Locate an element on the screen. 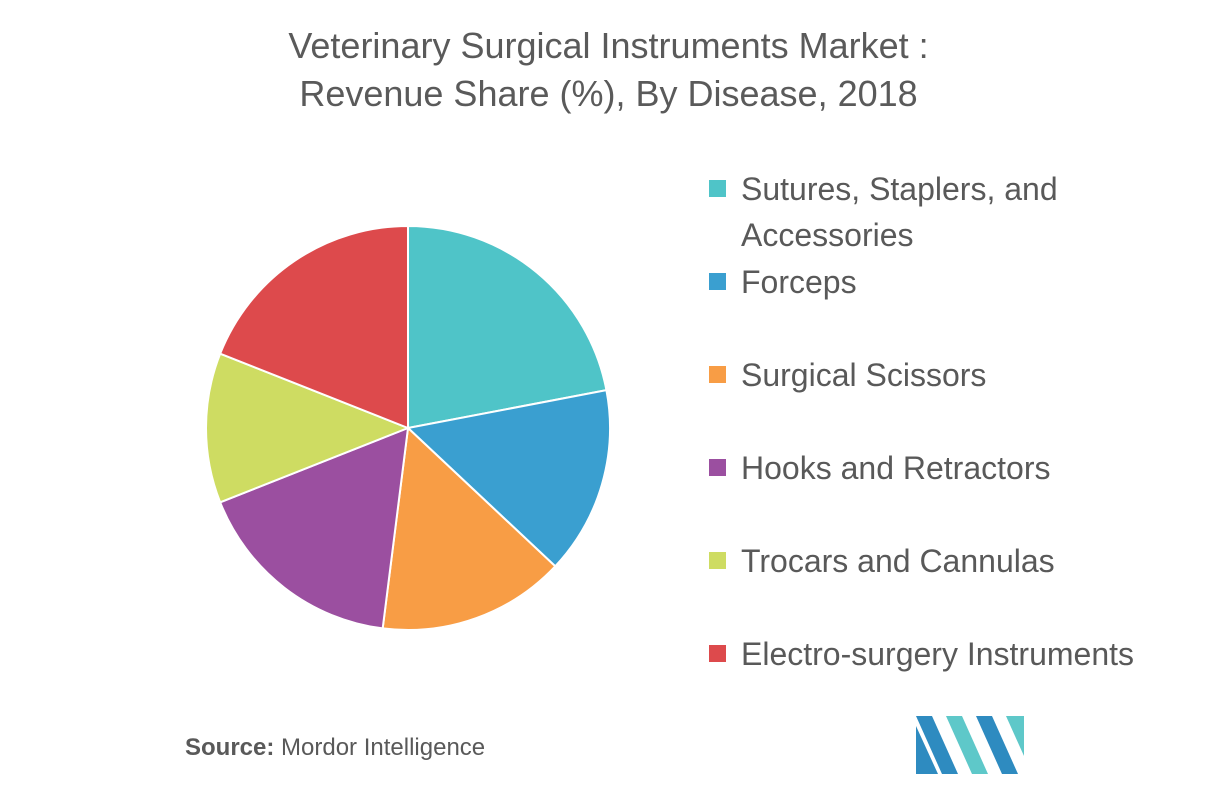 Image resolution: width=1217 pixels, height=786 pixels. legend-label-line: Hooks and Retractors is located at coordinates (896, 468).